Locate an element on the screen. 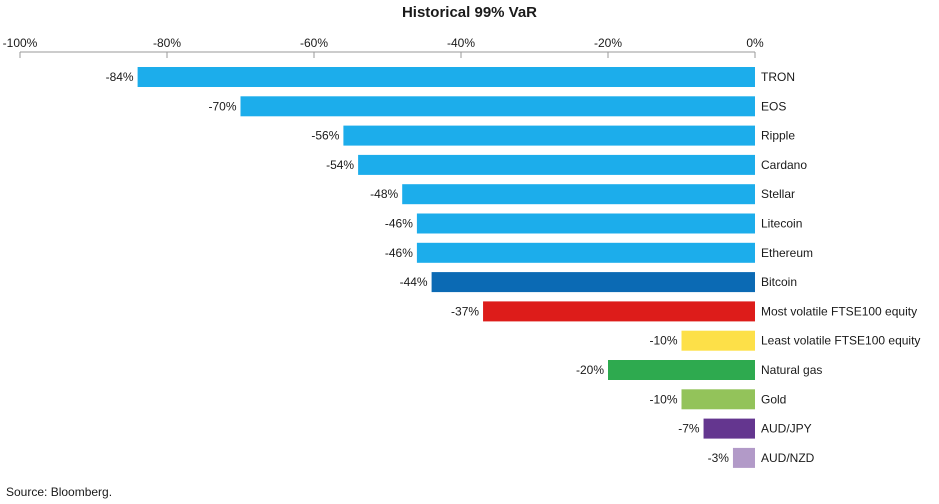  x-tick-label: -80% is located at coordinates (167, 43).